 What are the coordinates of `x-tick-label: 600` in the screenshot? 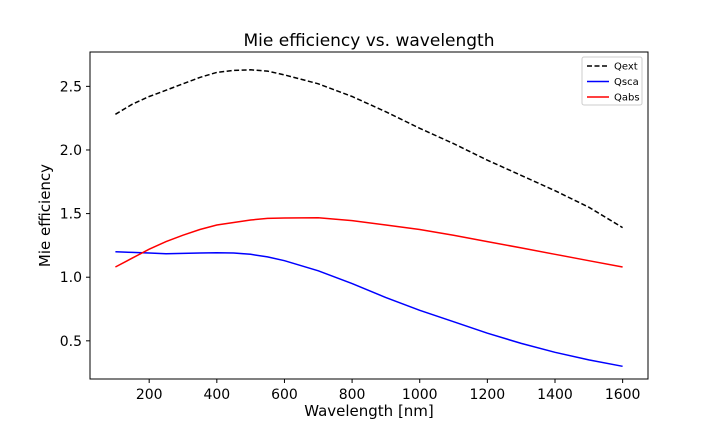 It's located at (284, 395).